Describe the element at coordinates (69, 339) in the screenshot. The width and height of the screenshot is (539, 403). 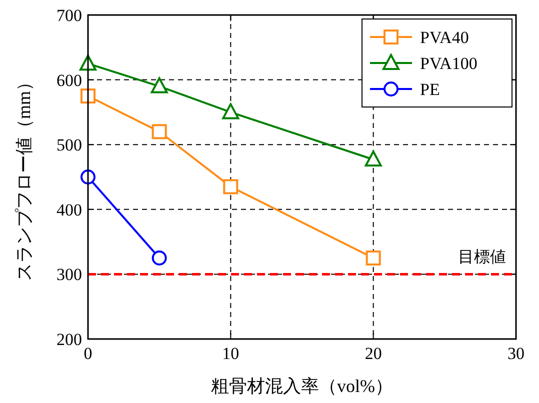
I see `ytick: 200` at that location.